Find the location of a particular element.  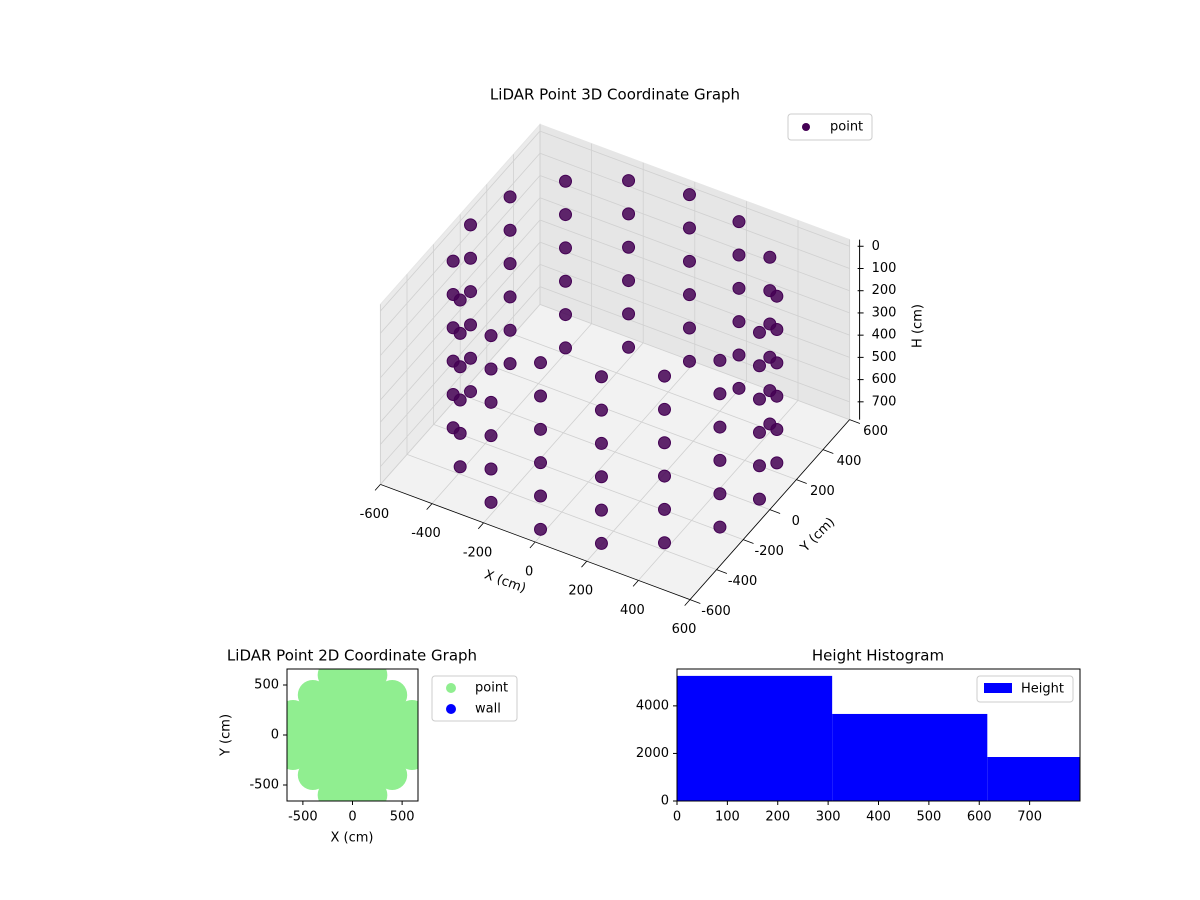

y-tick-label: -400 is located at coordinates (743, 581).